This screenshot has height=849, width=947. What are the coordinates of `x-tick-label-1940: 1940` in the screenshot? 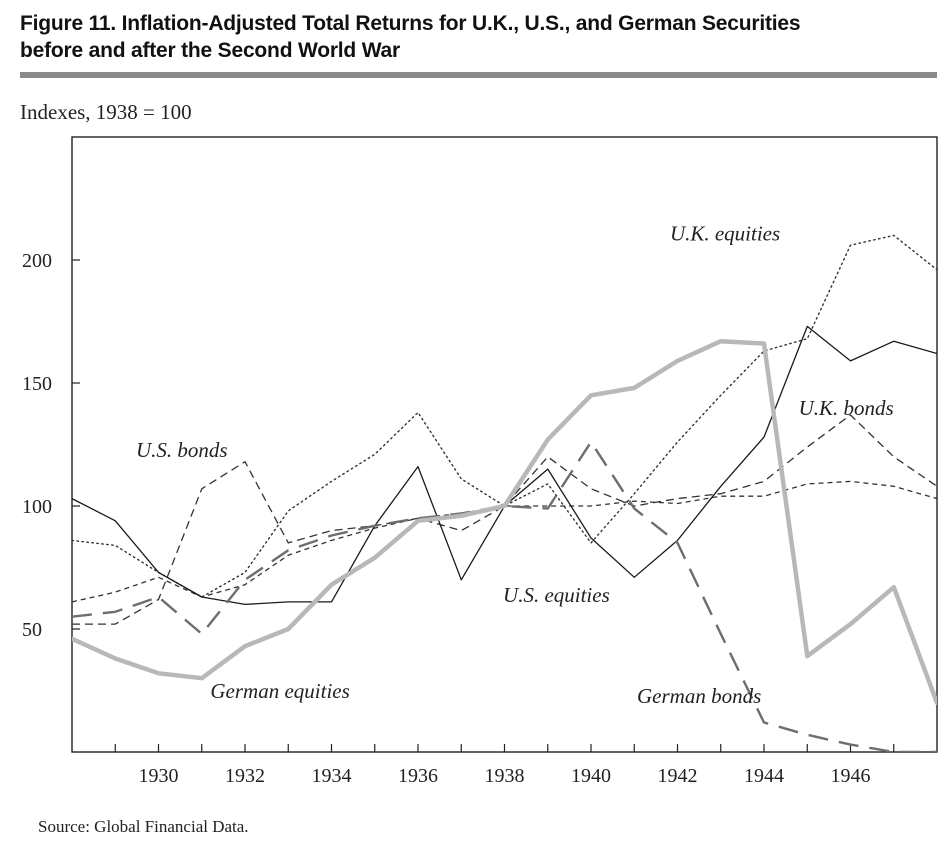 It's located at (591, 776).